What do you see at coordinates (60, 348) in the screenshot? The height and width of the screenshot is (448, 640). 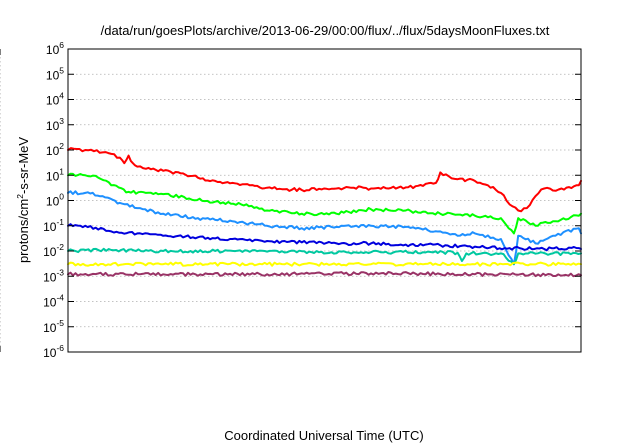 I see `y-tick-exponent: -6` at bounding box center [60, 348].